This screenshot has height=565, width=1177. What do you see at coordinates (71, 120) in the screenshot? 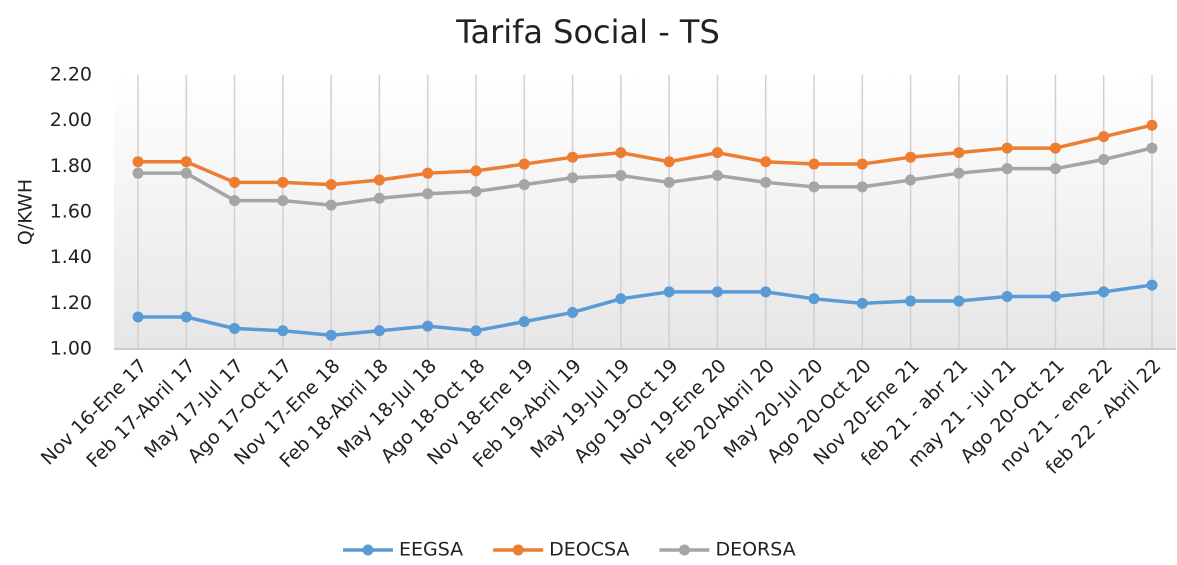
I see `y-tick-label: 2.00` at bounding box center [71, 120].